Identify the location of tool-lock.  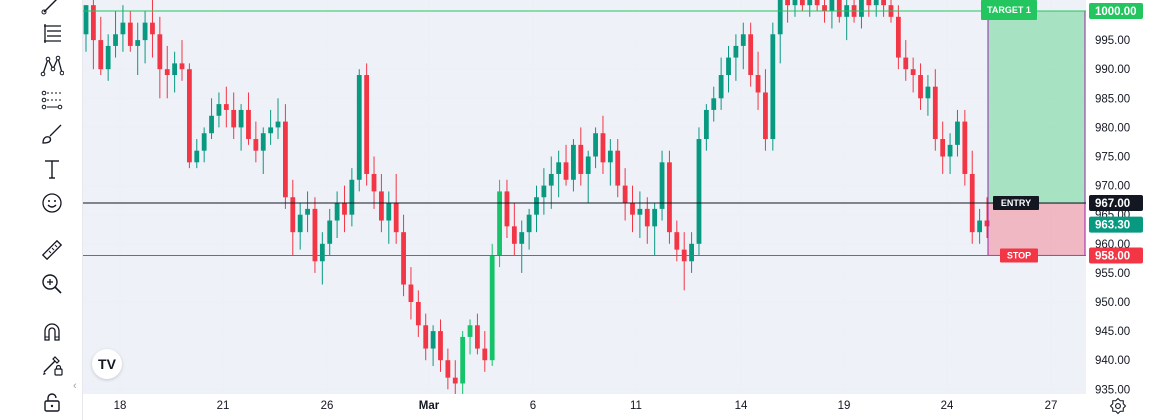
(52, 402).